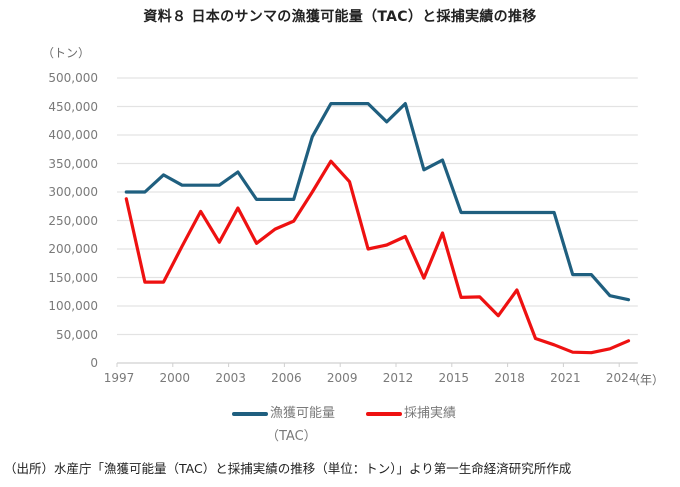 The image size is (680, 487). I want to click on y-tick-label: 350,000, so click(73, 163).